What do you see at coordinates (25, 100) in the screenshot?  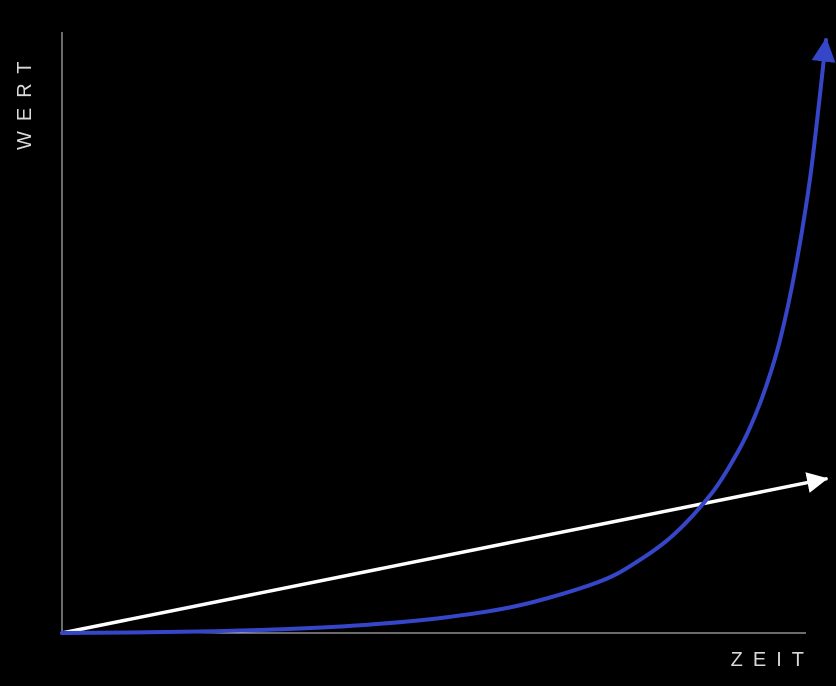 I see `y-axis-label: WERT` at bounding box center [25, 100].